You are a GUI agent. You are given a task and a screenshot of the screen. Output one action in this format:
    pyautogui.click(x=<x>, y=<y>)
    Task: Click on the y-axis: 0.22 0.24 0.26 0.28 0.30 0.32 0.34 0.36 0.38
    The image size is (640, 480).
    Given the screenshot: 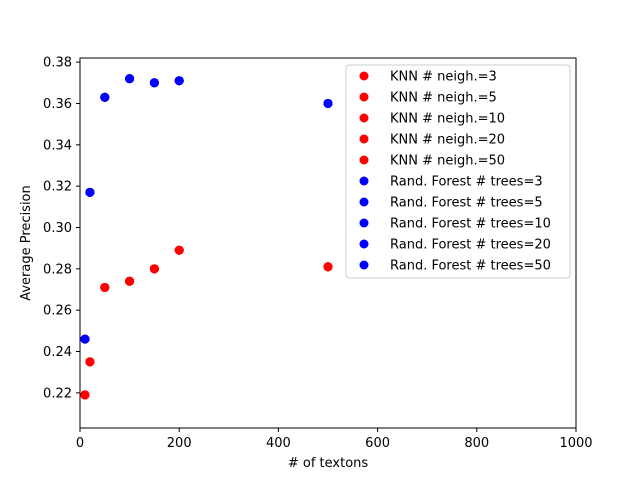 What is the action you would take?
    pyautogui.click(x=61, y=228)
    